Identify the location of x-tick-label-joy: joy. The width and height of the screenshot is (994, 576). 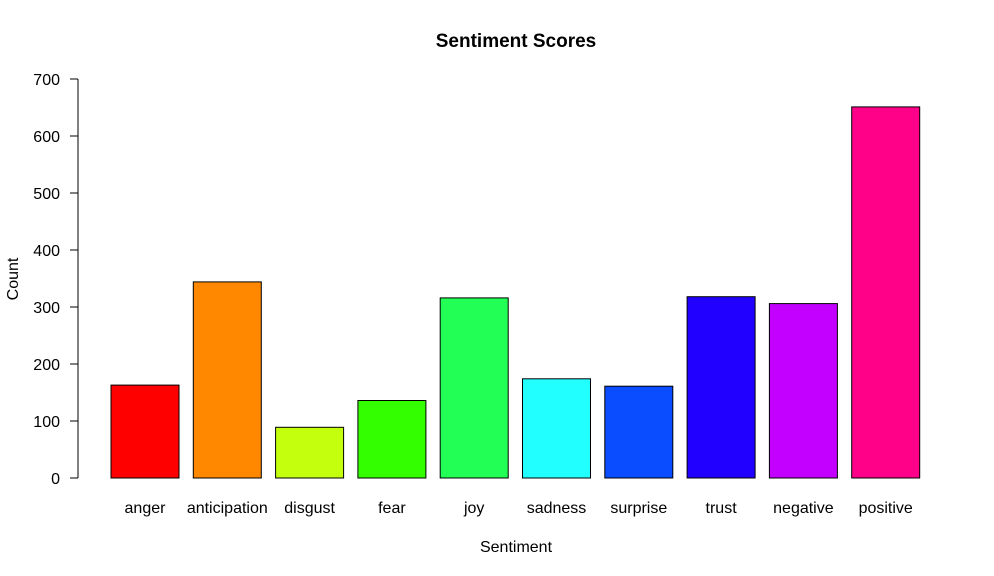
(473, 508).